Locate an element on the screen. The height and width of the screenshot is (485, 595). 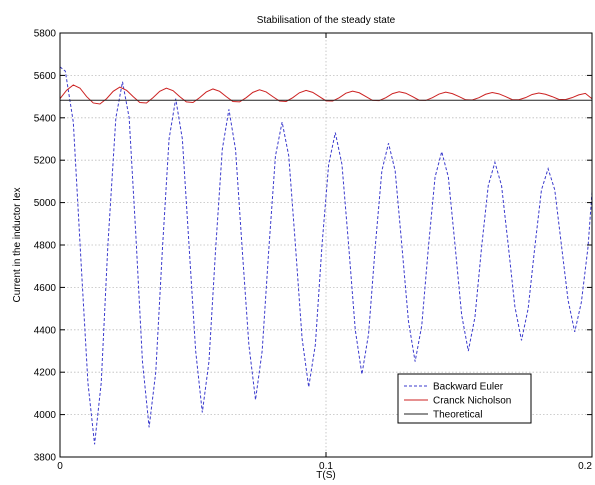
y-tick-label-9: 5600 is located at coordinates (45, 76).